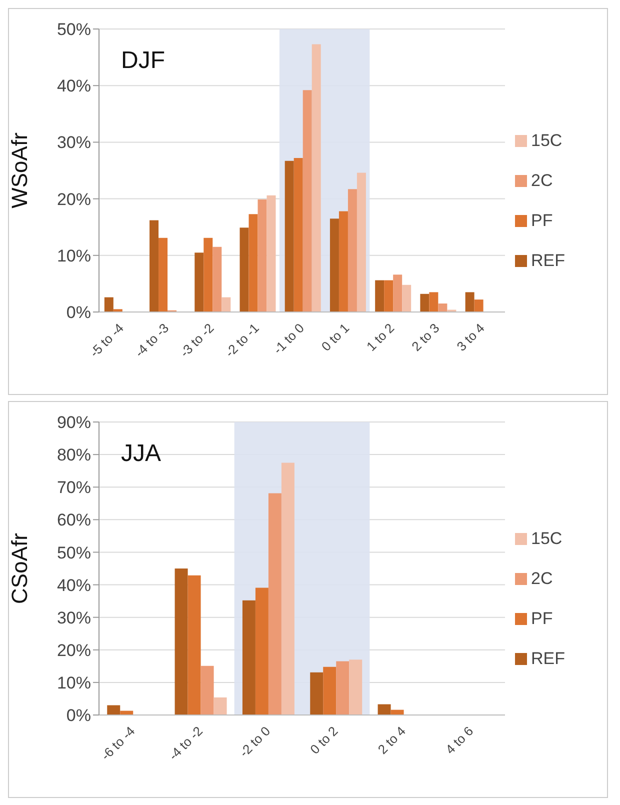 The height and width of the screenshot is (805, 620). Describe the element at coordinates (186, 743) in the screenshot. I see `x-tick-label: -4 to -2` at that location.